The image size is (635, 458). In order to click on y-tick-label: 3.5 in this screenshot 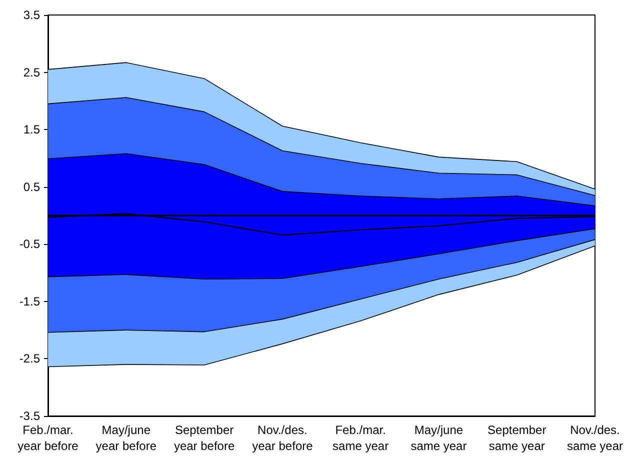, I will do `click(31, 15)`.